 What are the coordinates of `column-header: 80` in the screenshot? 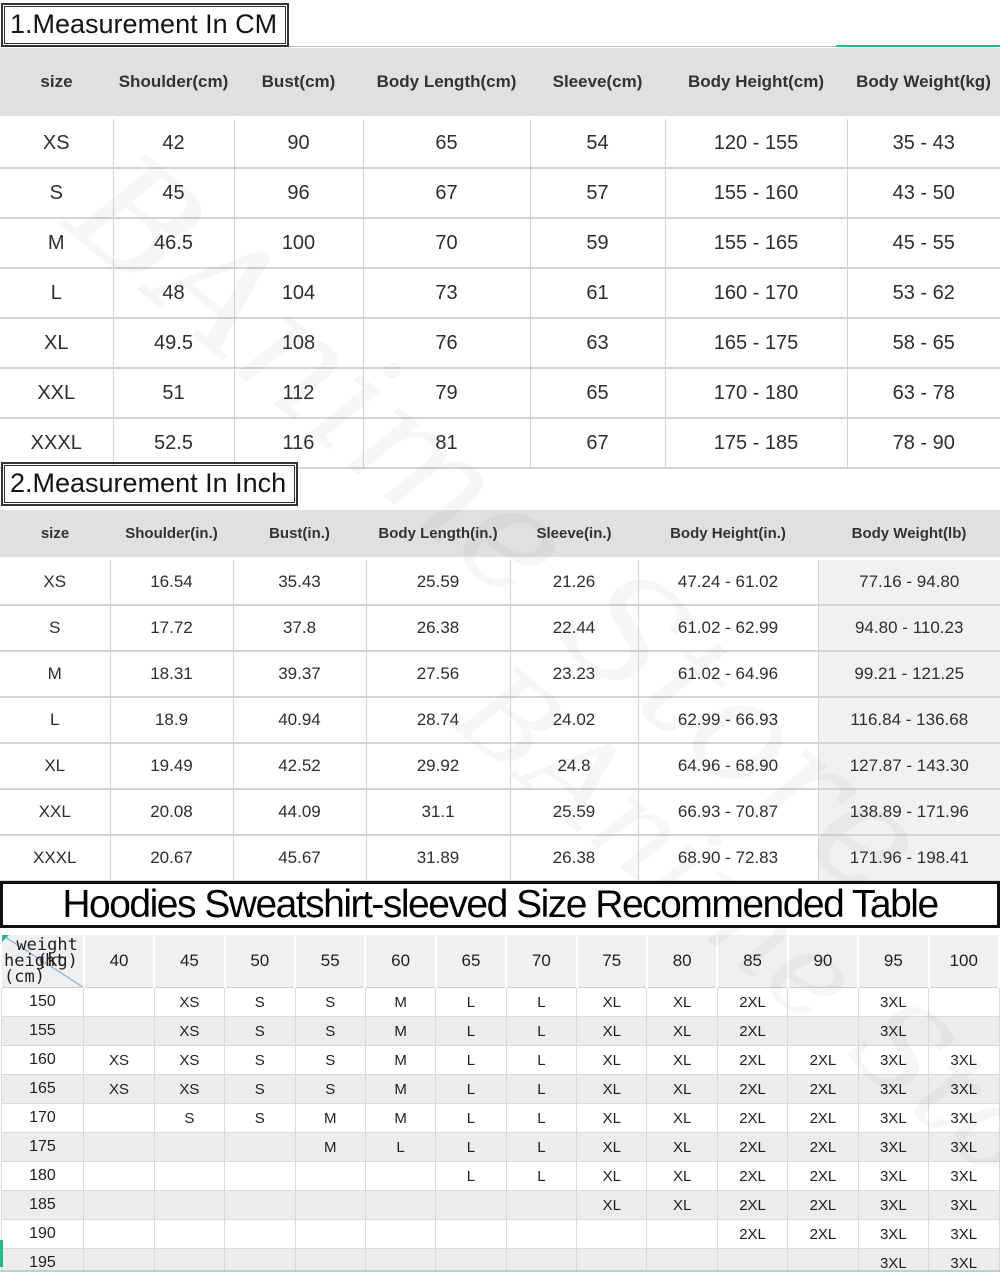 It's located at (682, 960).